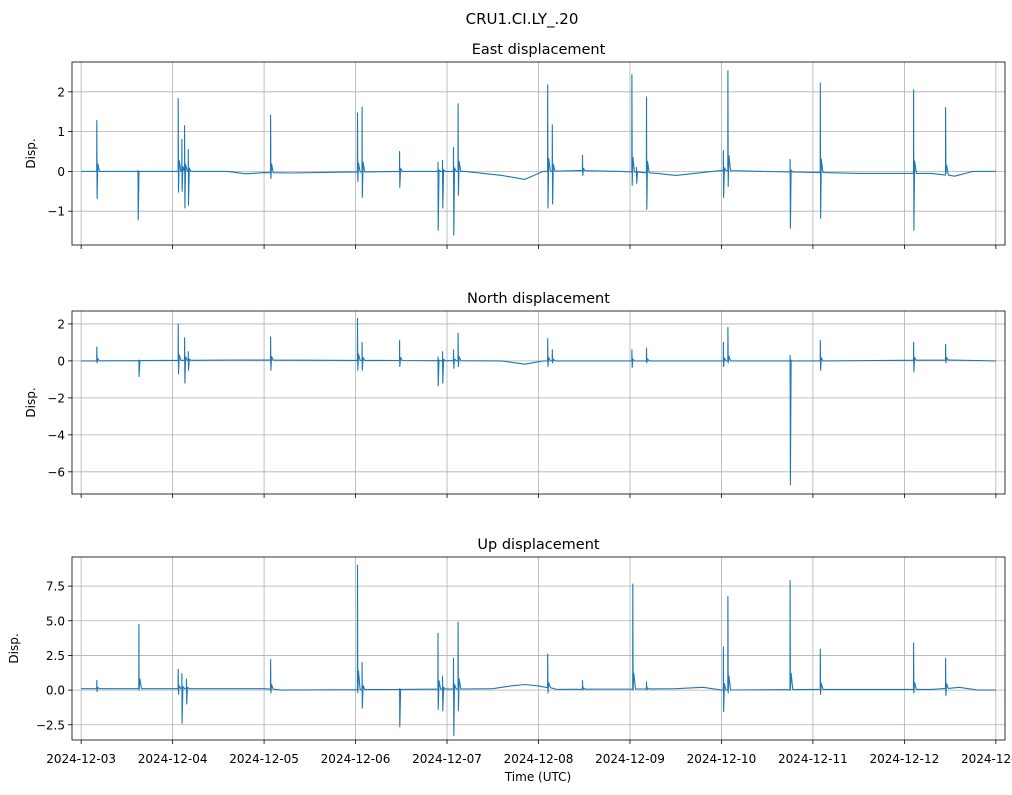  What do you see at coordinates (56, 398) in the screenshot?
I see `y-tick-label: −2` at bounding box center [56, 398].